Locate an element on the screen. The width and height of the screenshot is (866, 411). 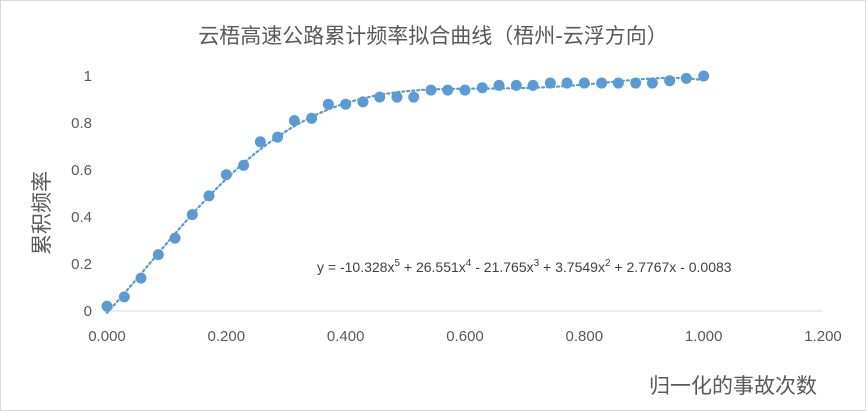
x-tick-label: 0.600 is located at coordinates (465, 336).